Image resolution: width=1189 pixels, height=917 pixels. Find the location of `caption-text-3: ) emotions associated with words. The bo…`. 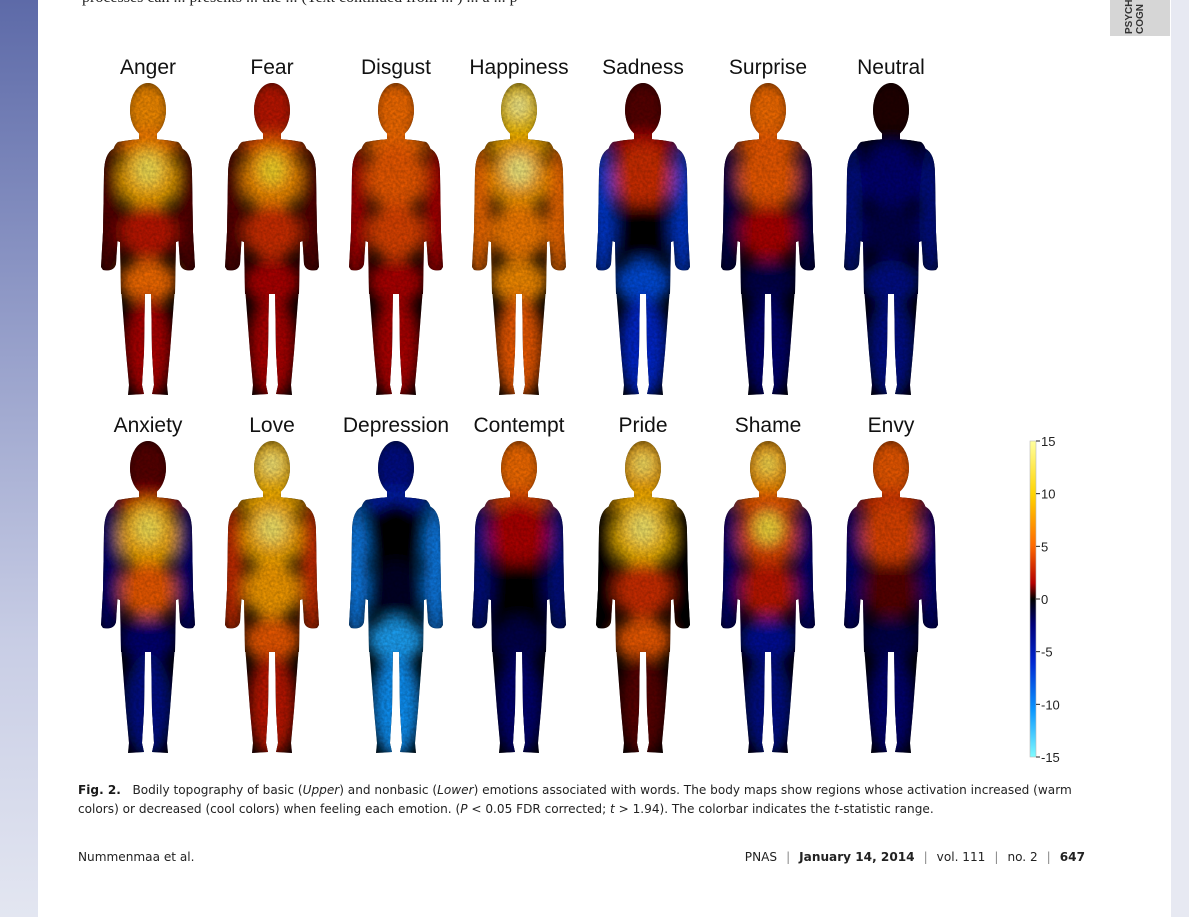

caption-text-3: ) emotions associated with words. The bo… is located at coordinates (575, 799).